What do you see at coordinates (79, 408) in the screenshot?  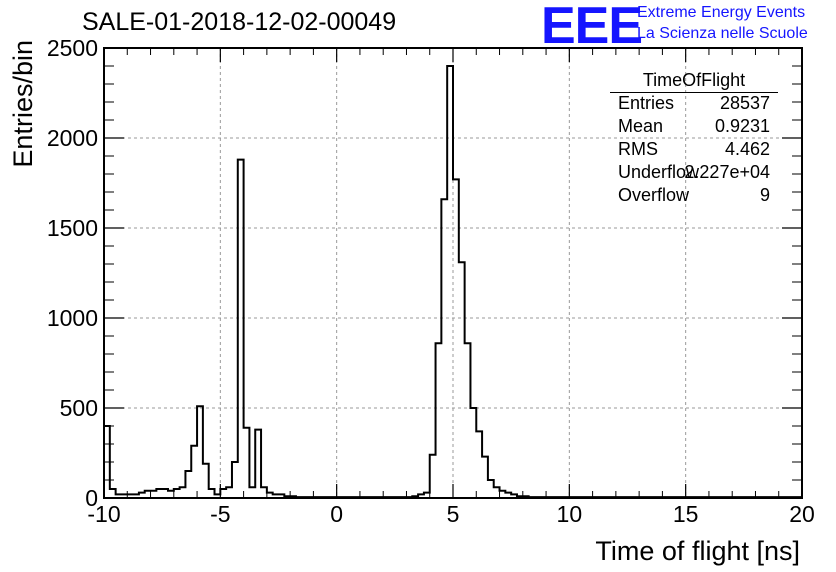 I see `y-tick-label: 500` at bounding box center [79, 408].